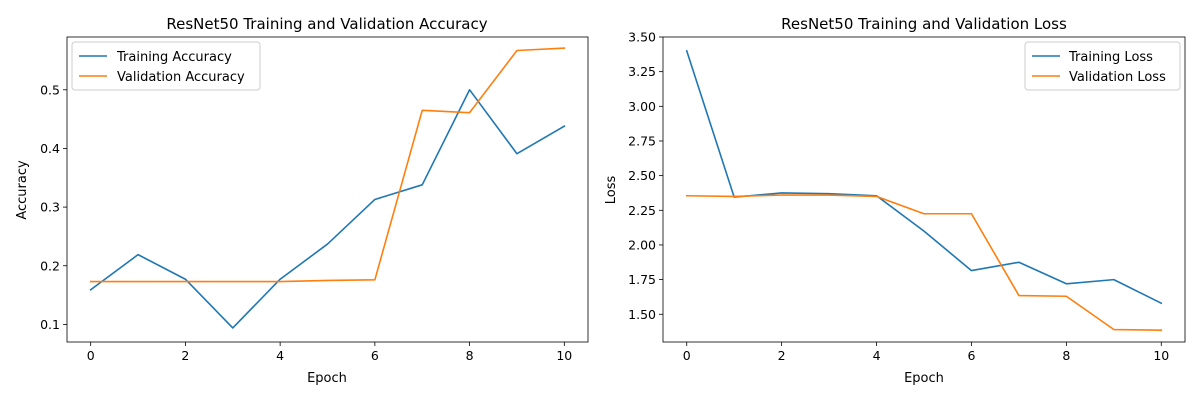 Image resolution: width=1200 pixels, height=400 pixels. Describe the element at coordinates (687, 355) in the screenshot. I see `loss-xtick-label: 0` at that location.